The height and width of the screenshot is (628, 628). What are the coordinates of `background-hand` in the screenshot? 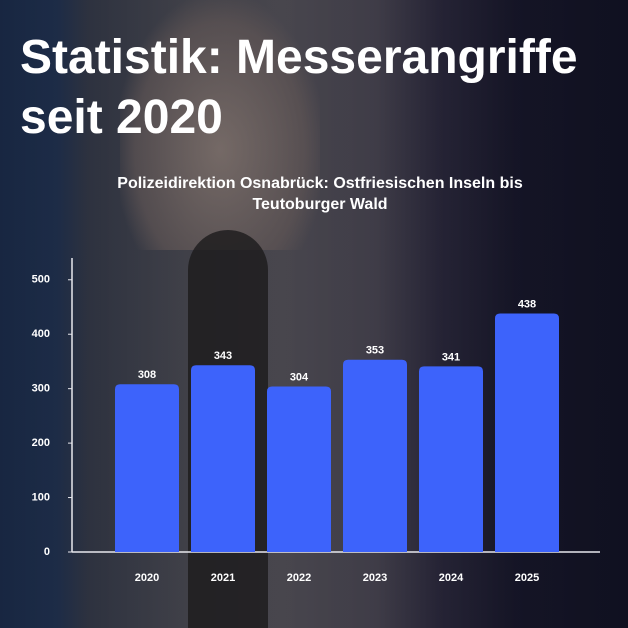 It's located at (220, 125).